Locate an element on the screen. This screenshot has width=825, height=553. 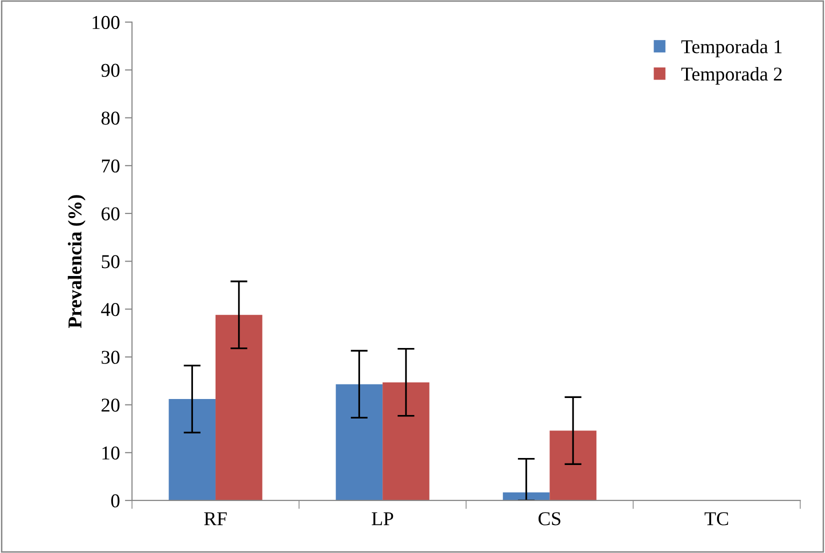
legend-label: Temporada 1 is located at coordinates (731, 49).